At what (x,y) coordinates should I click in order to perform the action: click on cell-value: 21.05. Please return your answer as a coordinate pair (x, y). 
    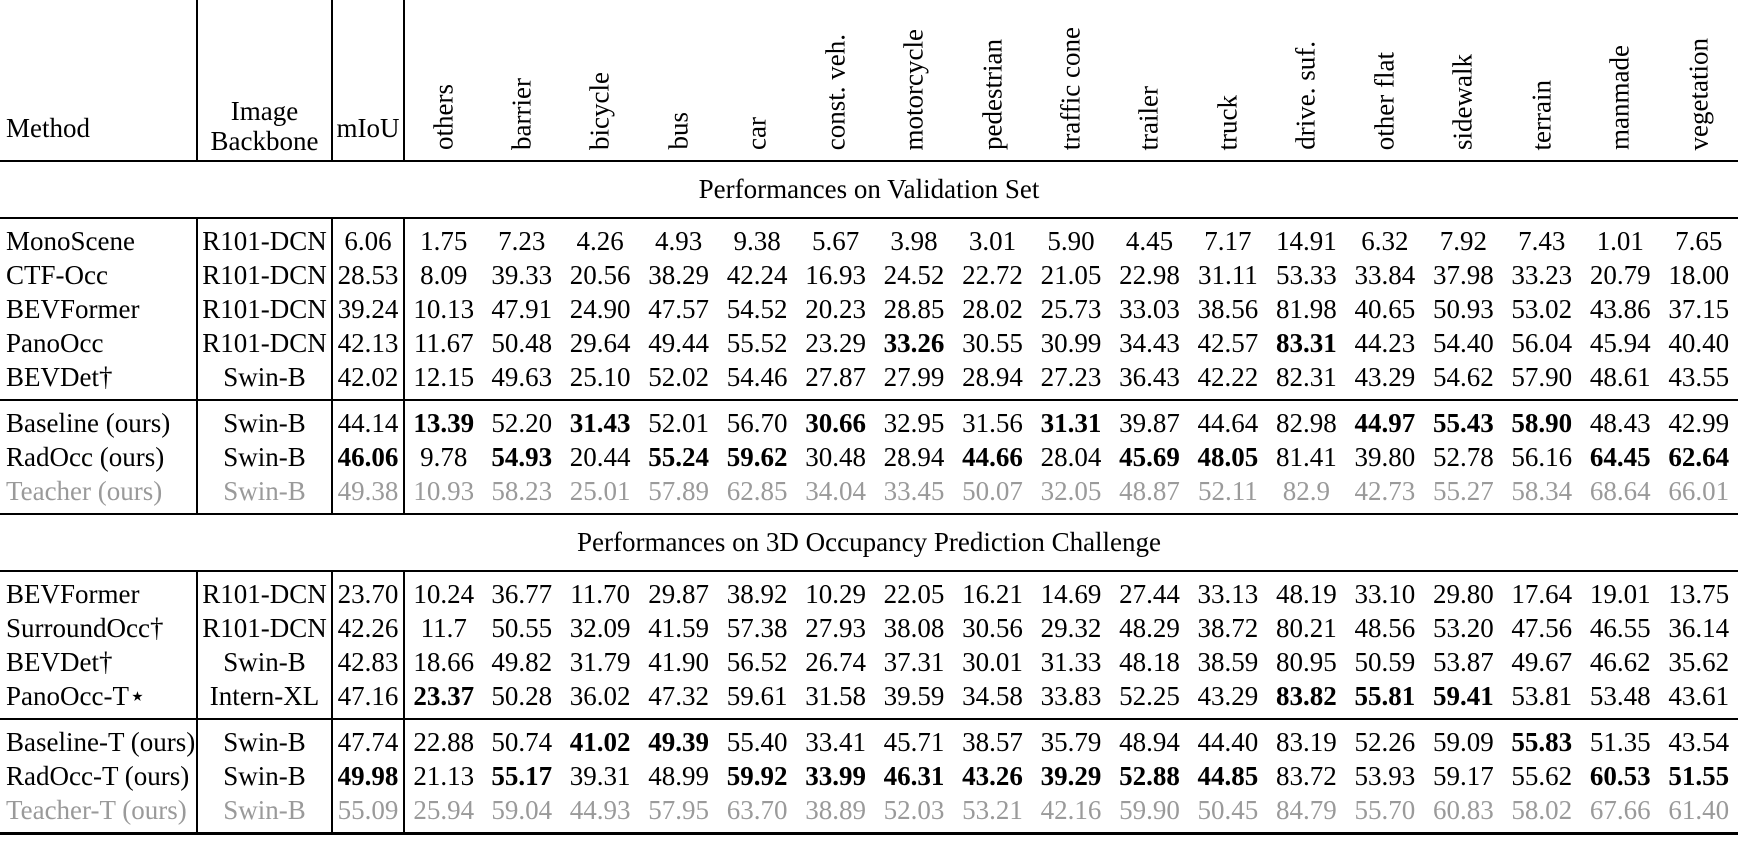
    Looking at the image, I should click on (1071, 274).